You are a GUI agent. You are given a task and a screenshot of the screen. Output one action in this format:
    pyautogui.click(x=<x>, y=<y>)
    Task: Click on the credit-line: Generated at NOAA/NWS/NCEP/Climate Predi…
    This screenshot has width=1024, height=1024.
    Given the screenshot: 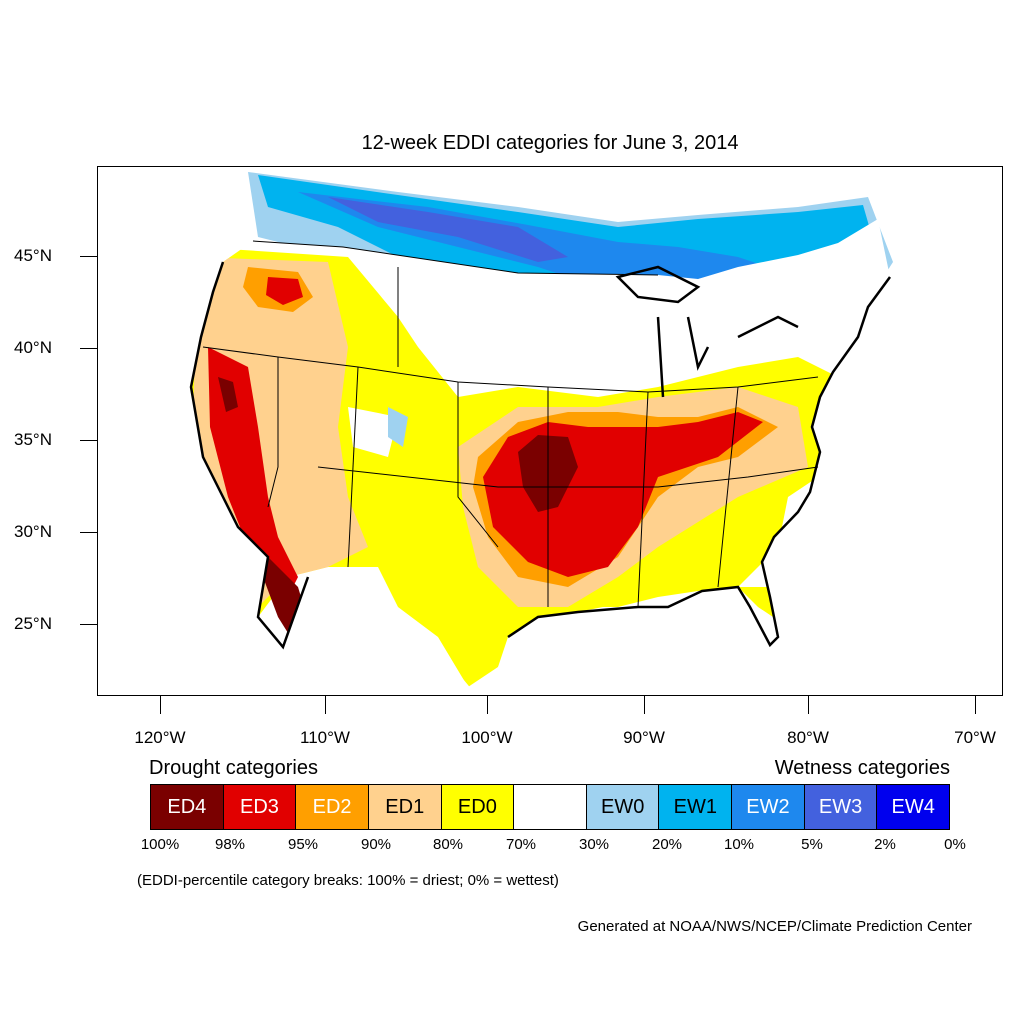 What is the action you would take?
    pyautogui.click(x=774, y=926)
    